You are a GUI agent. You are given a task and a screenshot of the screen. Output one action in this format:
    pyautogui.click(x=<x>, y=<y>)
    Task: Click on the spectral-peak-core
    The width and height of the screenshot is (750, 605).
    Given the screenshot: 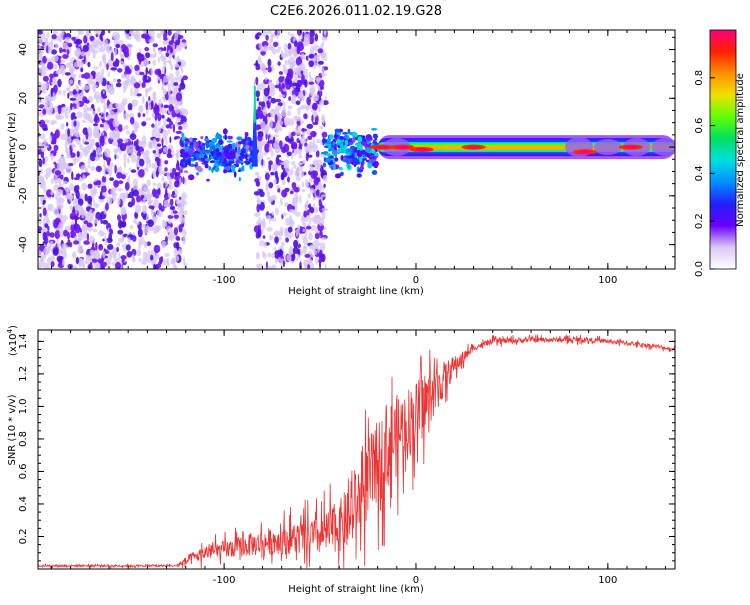 What is the action you would take?
    pyautogui.click(x=402, y=147)
    